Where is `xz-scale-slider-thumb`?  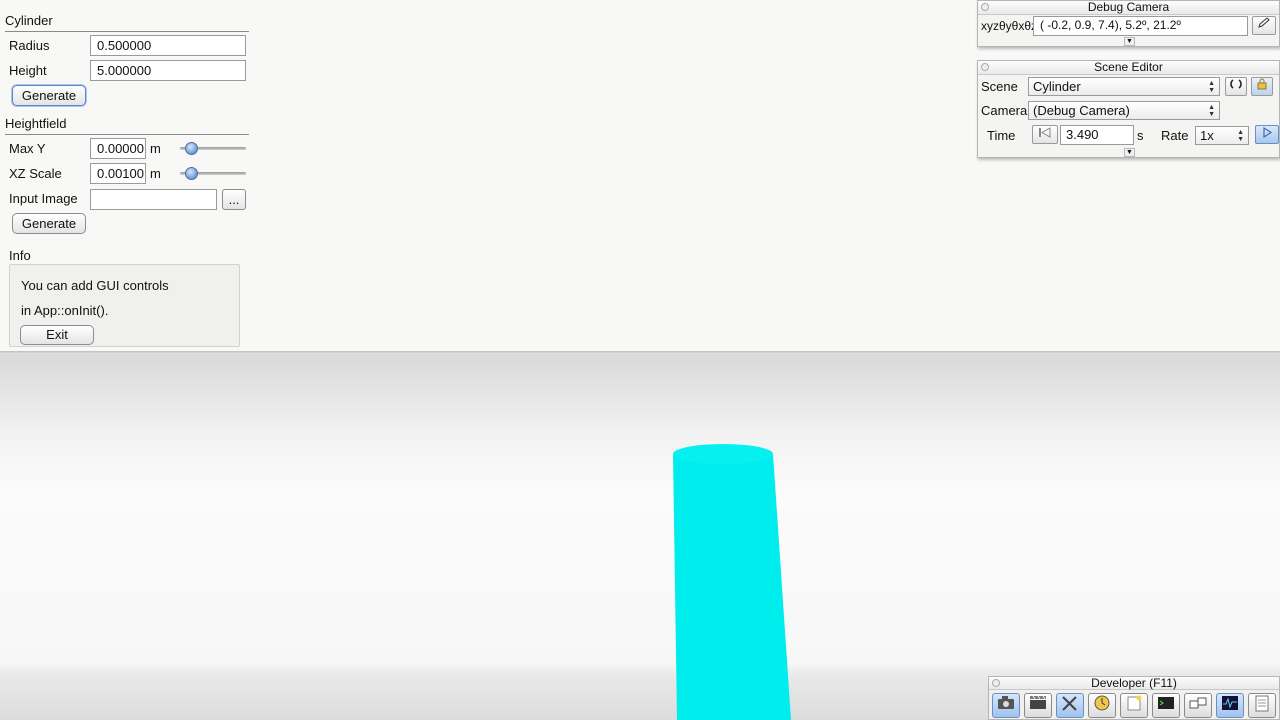
xz-scale-slider-thumb is located at coordinates (192, 173).